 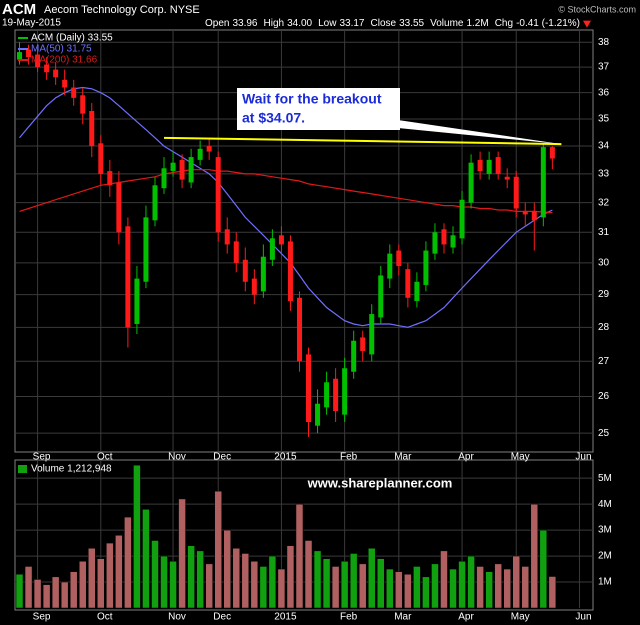 What do you see at coordinates (285, 617) in the screenshot?
I see `x-tick-label: 2015` at bounding box center [285, 617].